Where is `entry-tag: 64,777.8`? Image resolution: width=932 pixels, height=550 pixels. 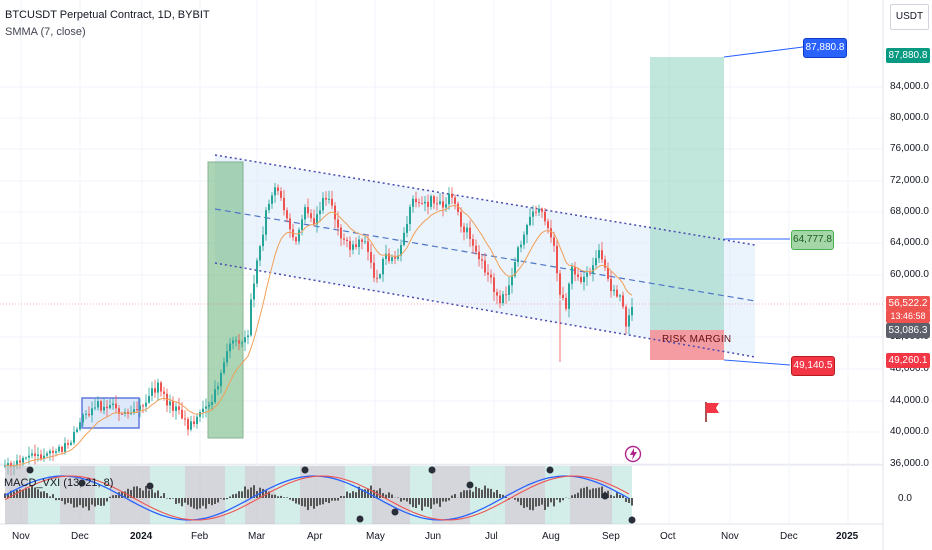
entry-tag: 64,777.8 is located at coordinates (812, 240).